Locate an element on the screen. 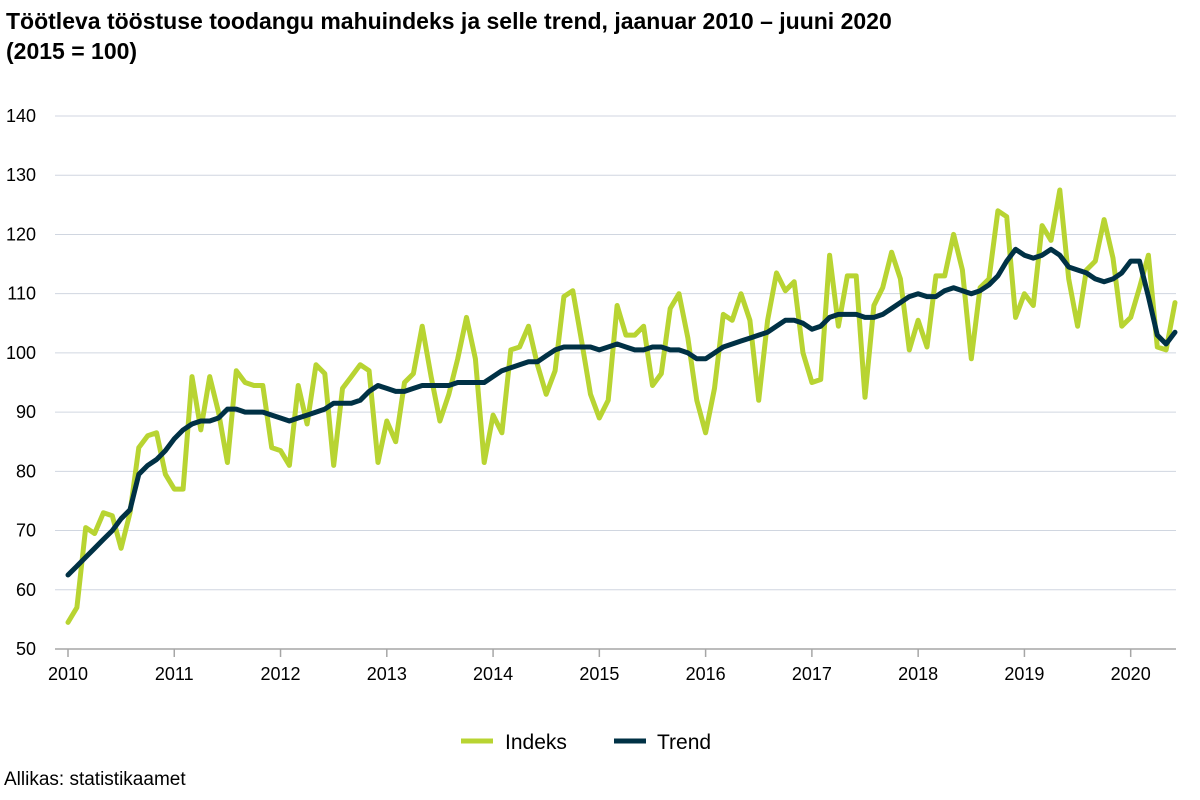 The image size is (1200, 800). x-tick-label-2019: 2019 is located at coordinates (1024, 674).